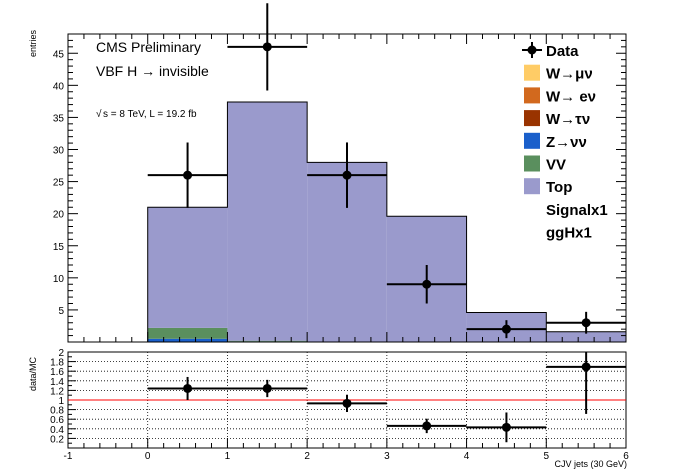  I want to click on cms-preliminary-label: CMS Preliminary, so click(148, 47).